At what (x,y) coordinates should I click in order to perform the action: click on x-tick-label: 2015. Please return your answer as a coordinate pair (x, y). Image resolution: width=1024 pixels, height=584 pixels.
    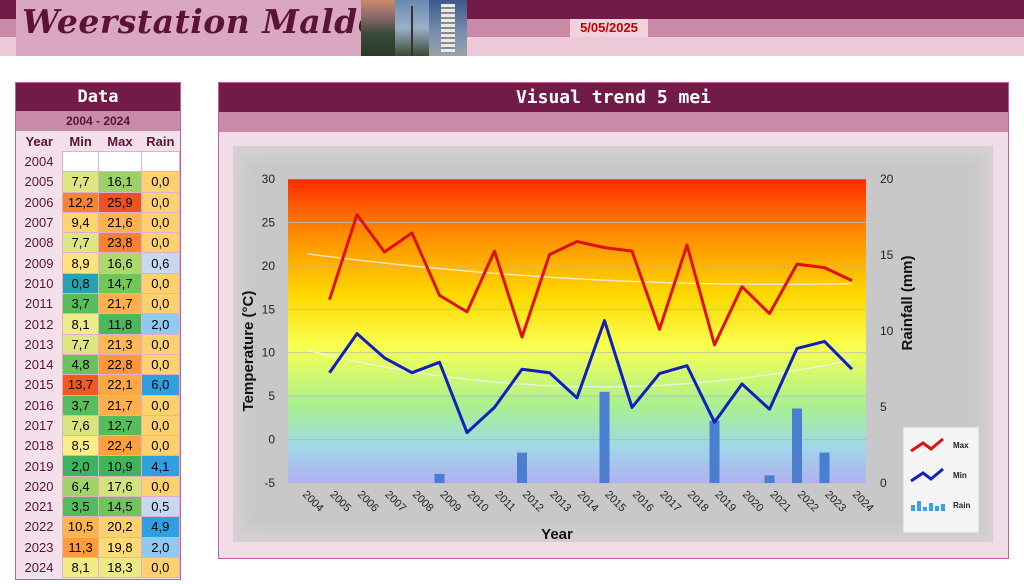
    Looking at the image, I should click on (615, 502).